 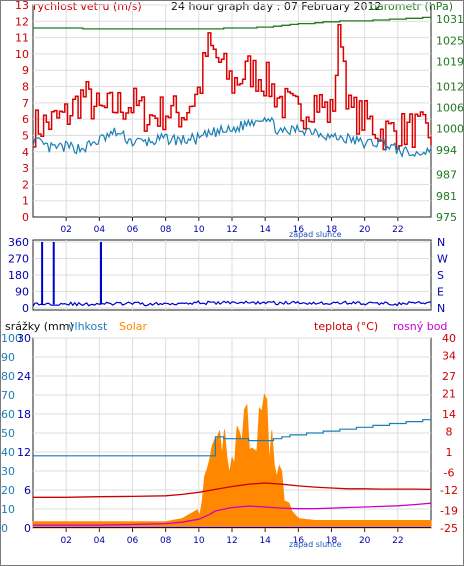 I want to click on pressure-y-tick-label: 1006, so click(x=450, y=107).